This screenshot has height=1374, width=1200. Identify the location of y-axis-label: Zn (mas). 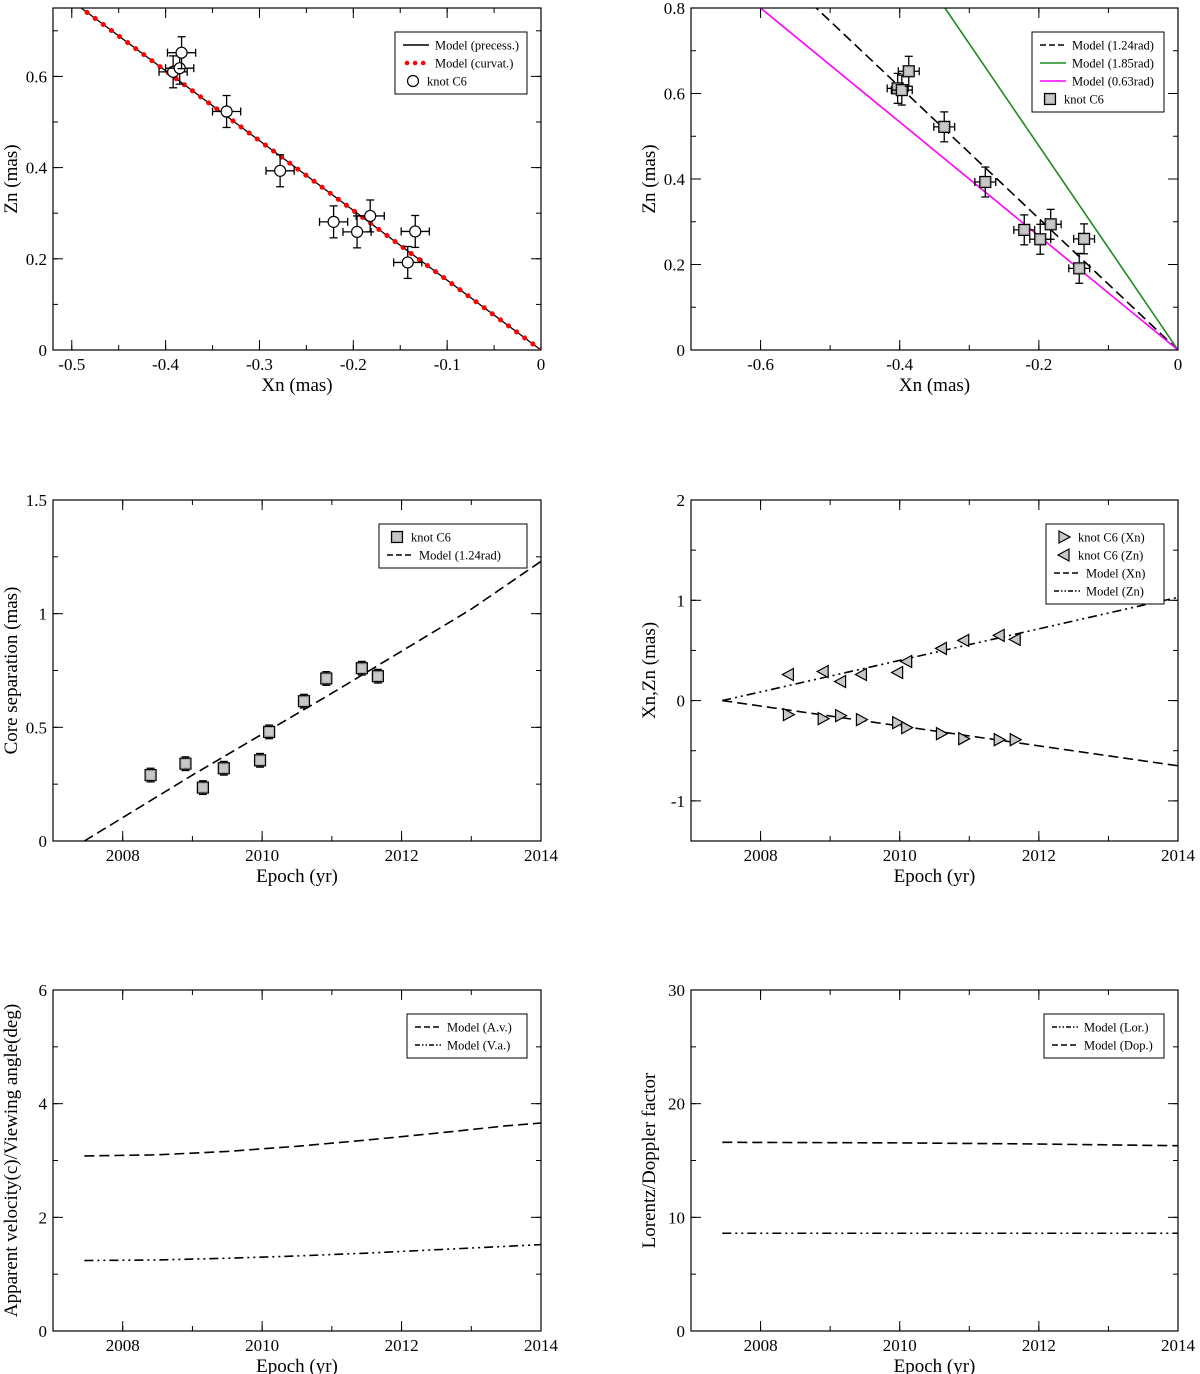
(649, 178).